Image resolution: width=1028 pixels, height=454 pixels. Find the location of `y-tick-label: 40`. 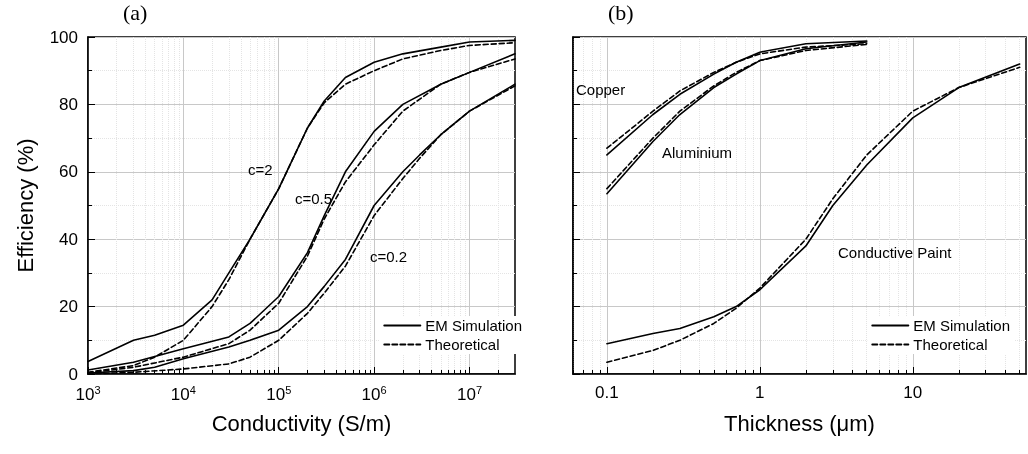

y-tick-label: 40 is located at coordinates (68, 239).